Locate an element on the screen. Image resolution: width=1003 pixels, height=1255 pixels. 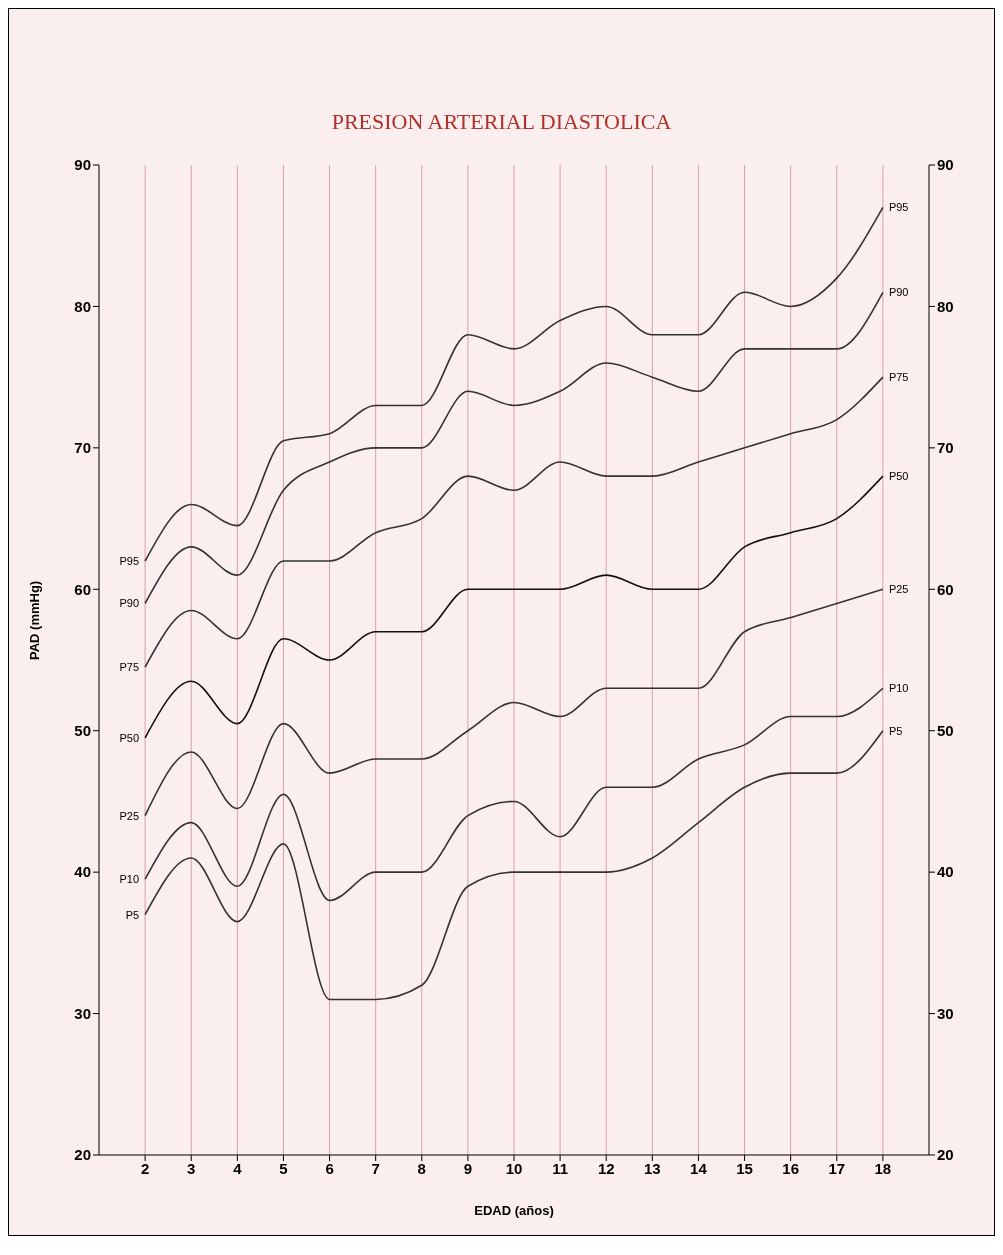
text: P10 is located at coordinates (898, 688).